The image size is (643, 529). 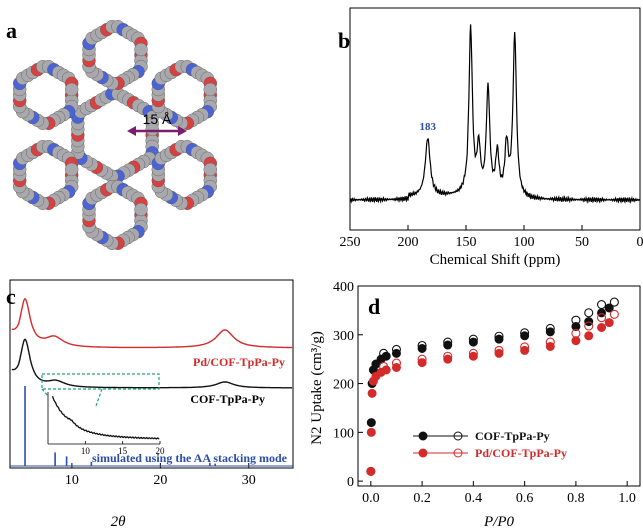 I want to click on isotherm-y-axis-label: N2 Uptake (cm³/g), so click(x=317, y=388).